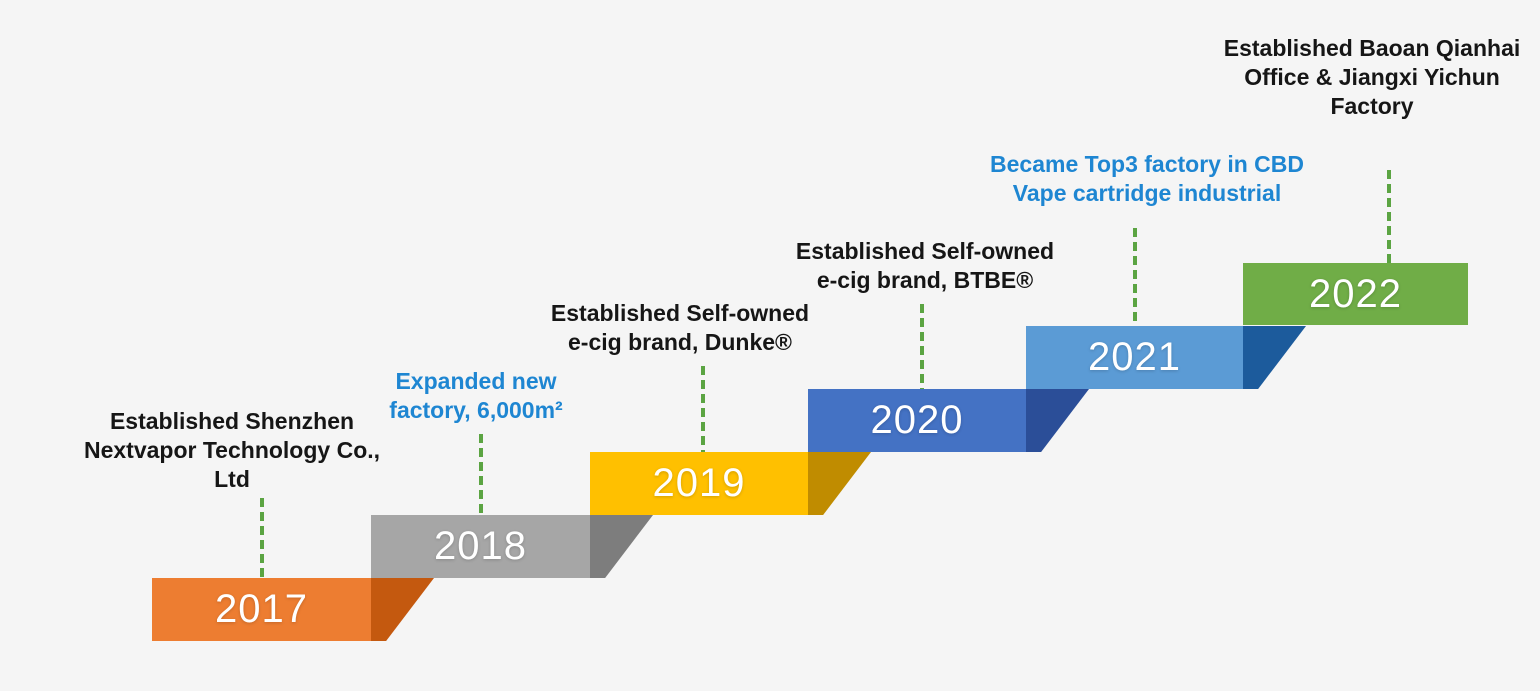 The height and width of the screenshot is (691, 1540). Describe the element at coordinates (476, 381) in the screenshot. I see `milestone-line: Expanded new` at that location.